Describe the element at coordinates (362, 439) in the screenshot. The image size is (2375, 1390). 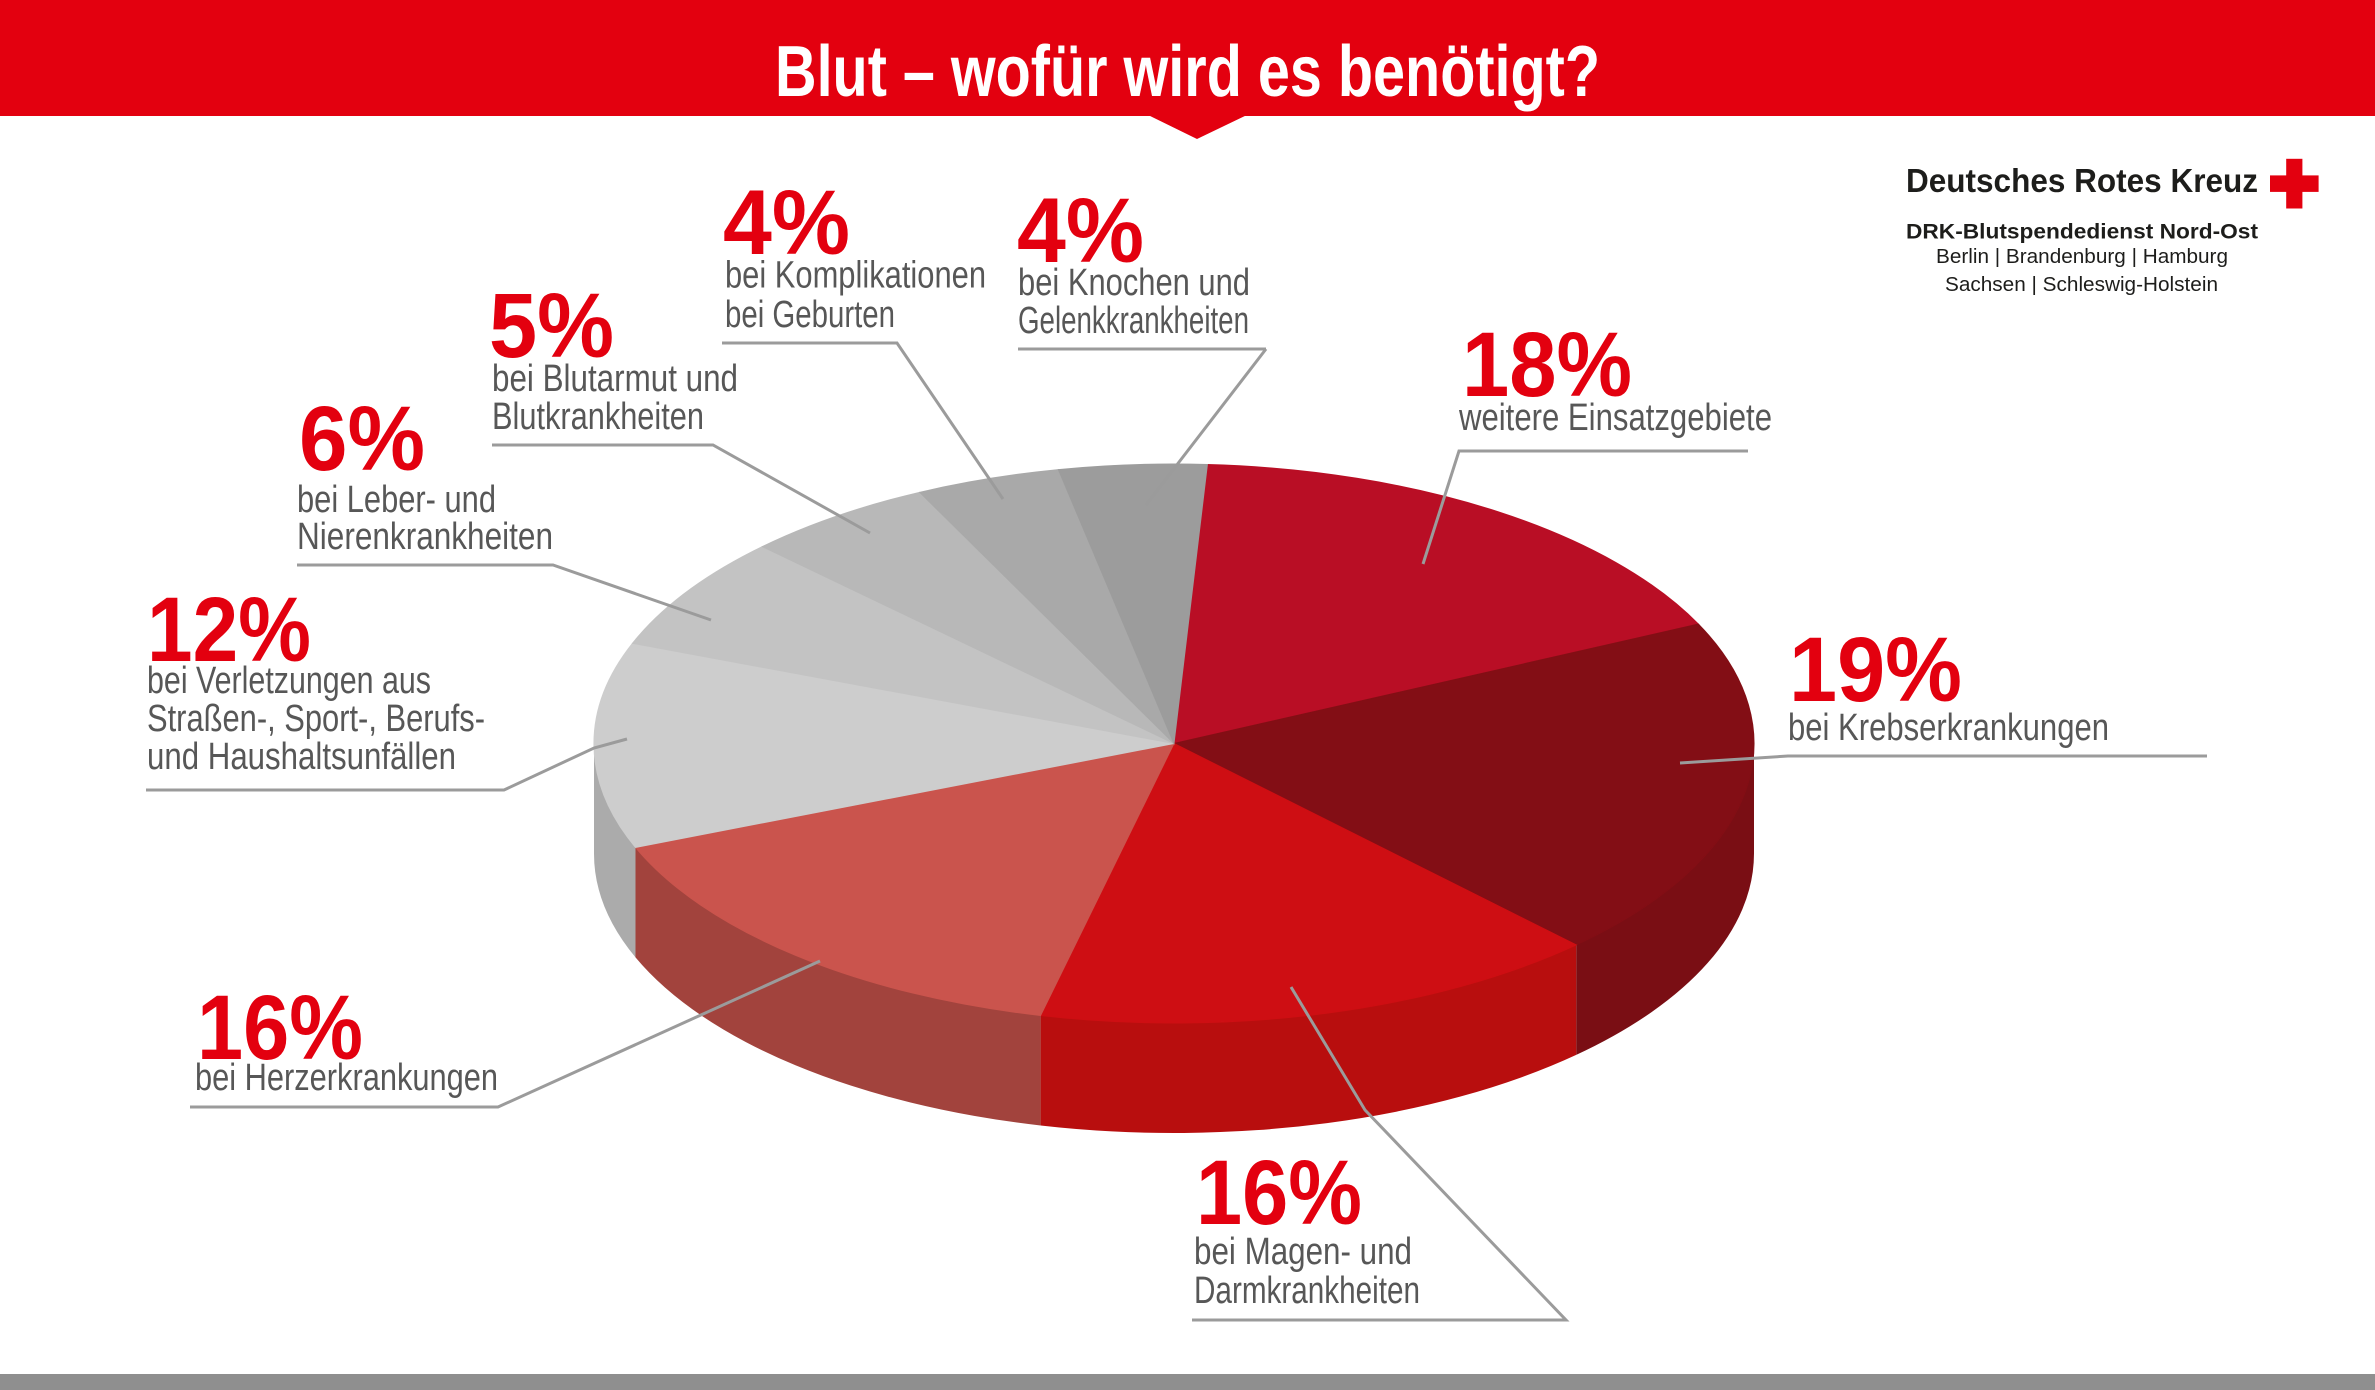
I see `svg-text: 6%` at that location.